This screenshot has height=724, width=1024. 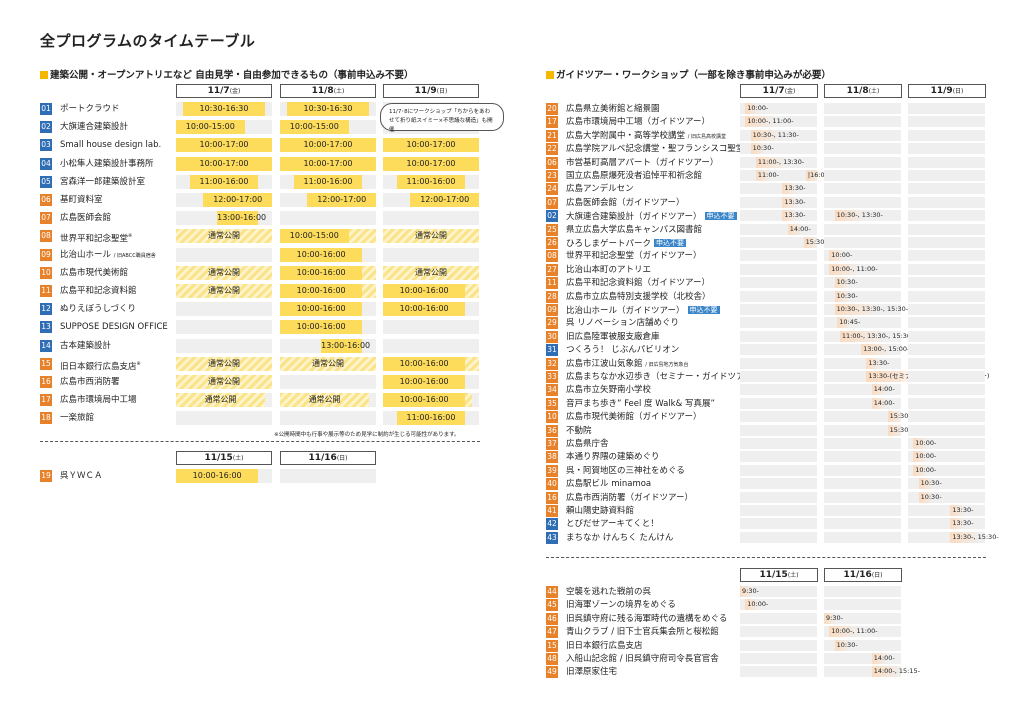 What do you see at coordinates (941, 91) in the screenshot?
I see `date: 11/9` at bounding box center [941, 91].